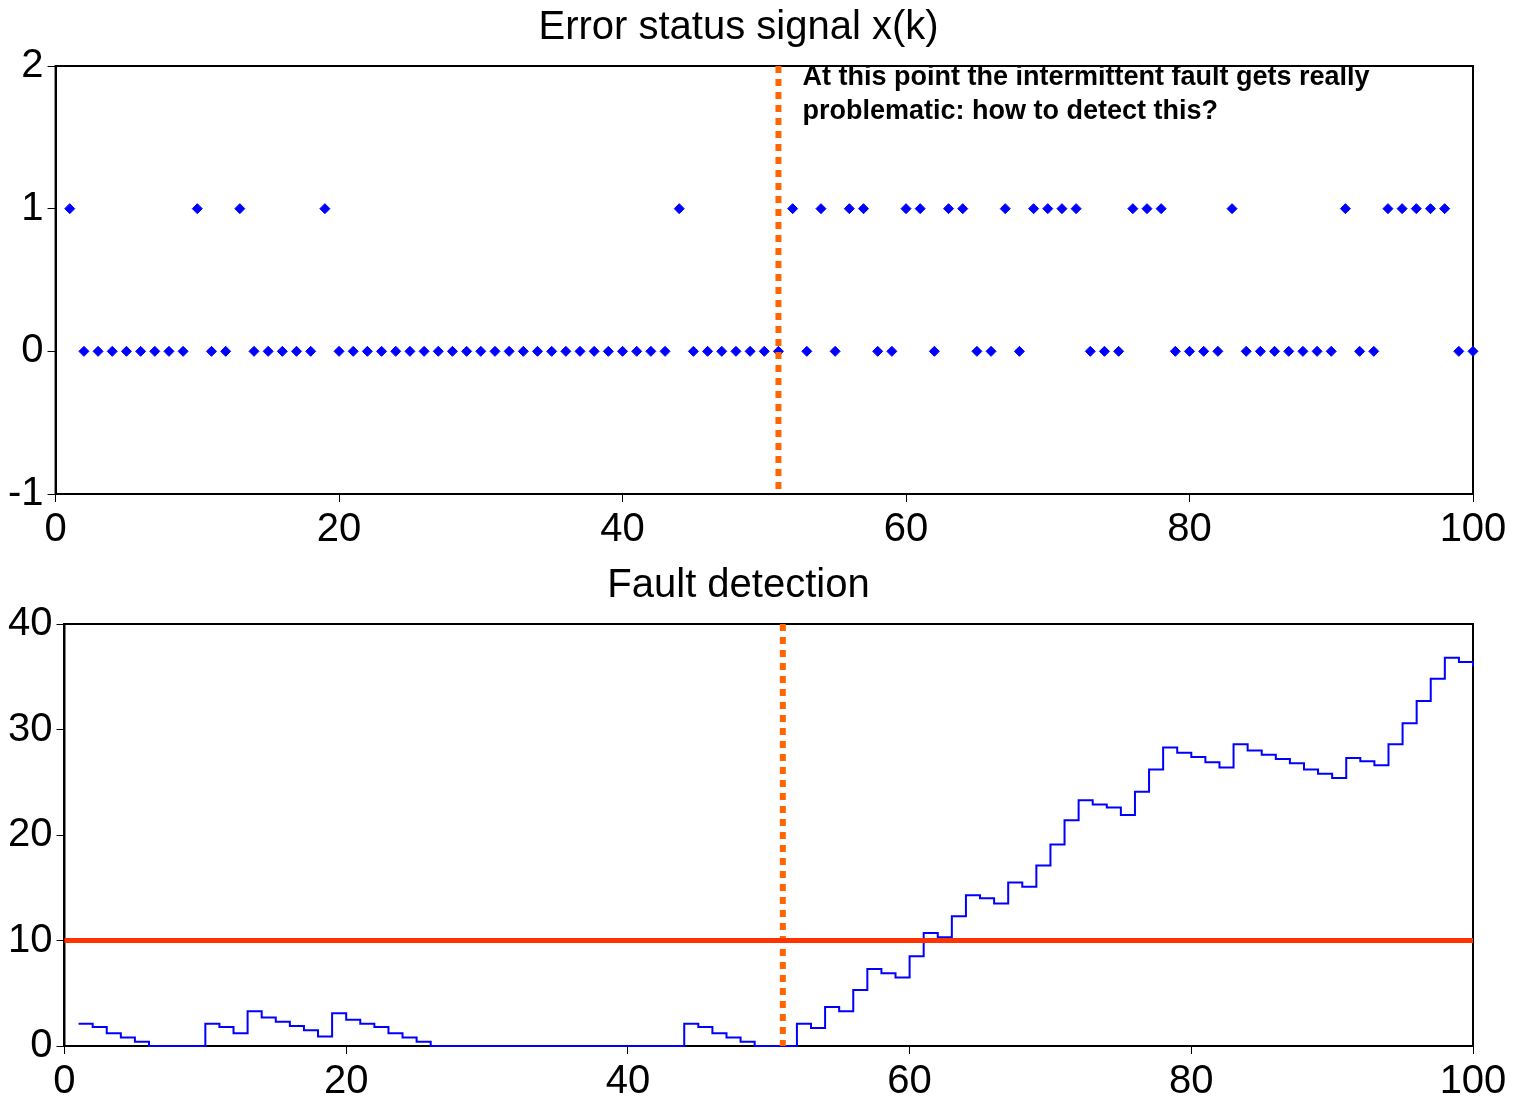 The image size is (1517, 1110). I want to click on chart-title: Fault detection, so click(738, 583).